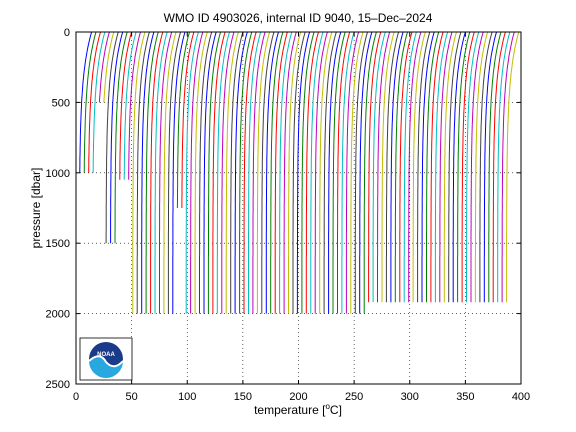 This screenshot has height=432, width=576. What do you see at coordinates (132, 397) in the screenshot?
I see `x-tick-label: 50` at bounding box center [132, 397].